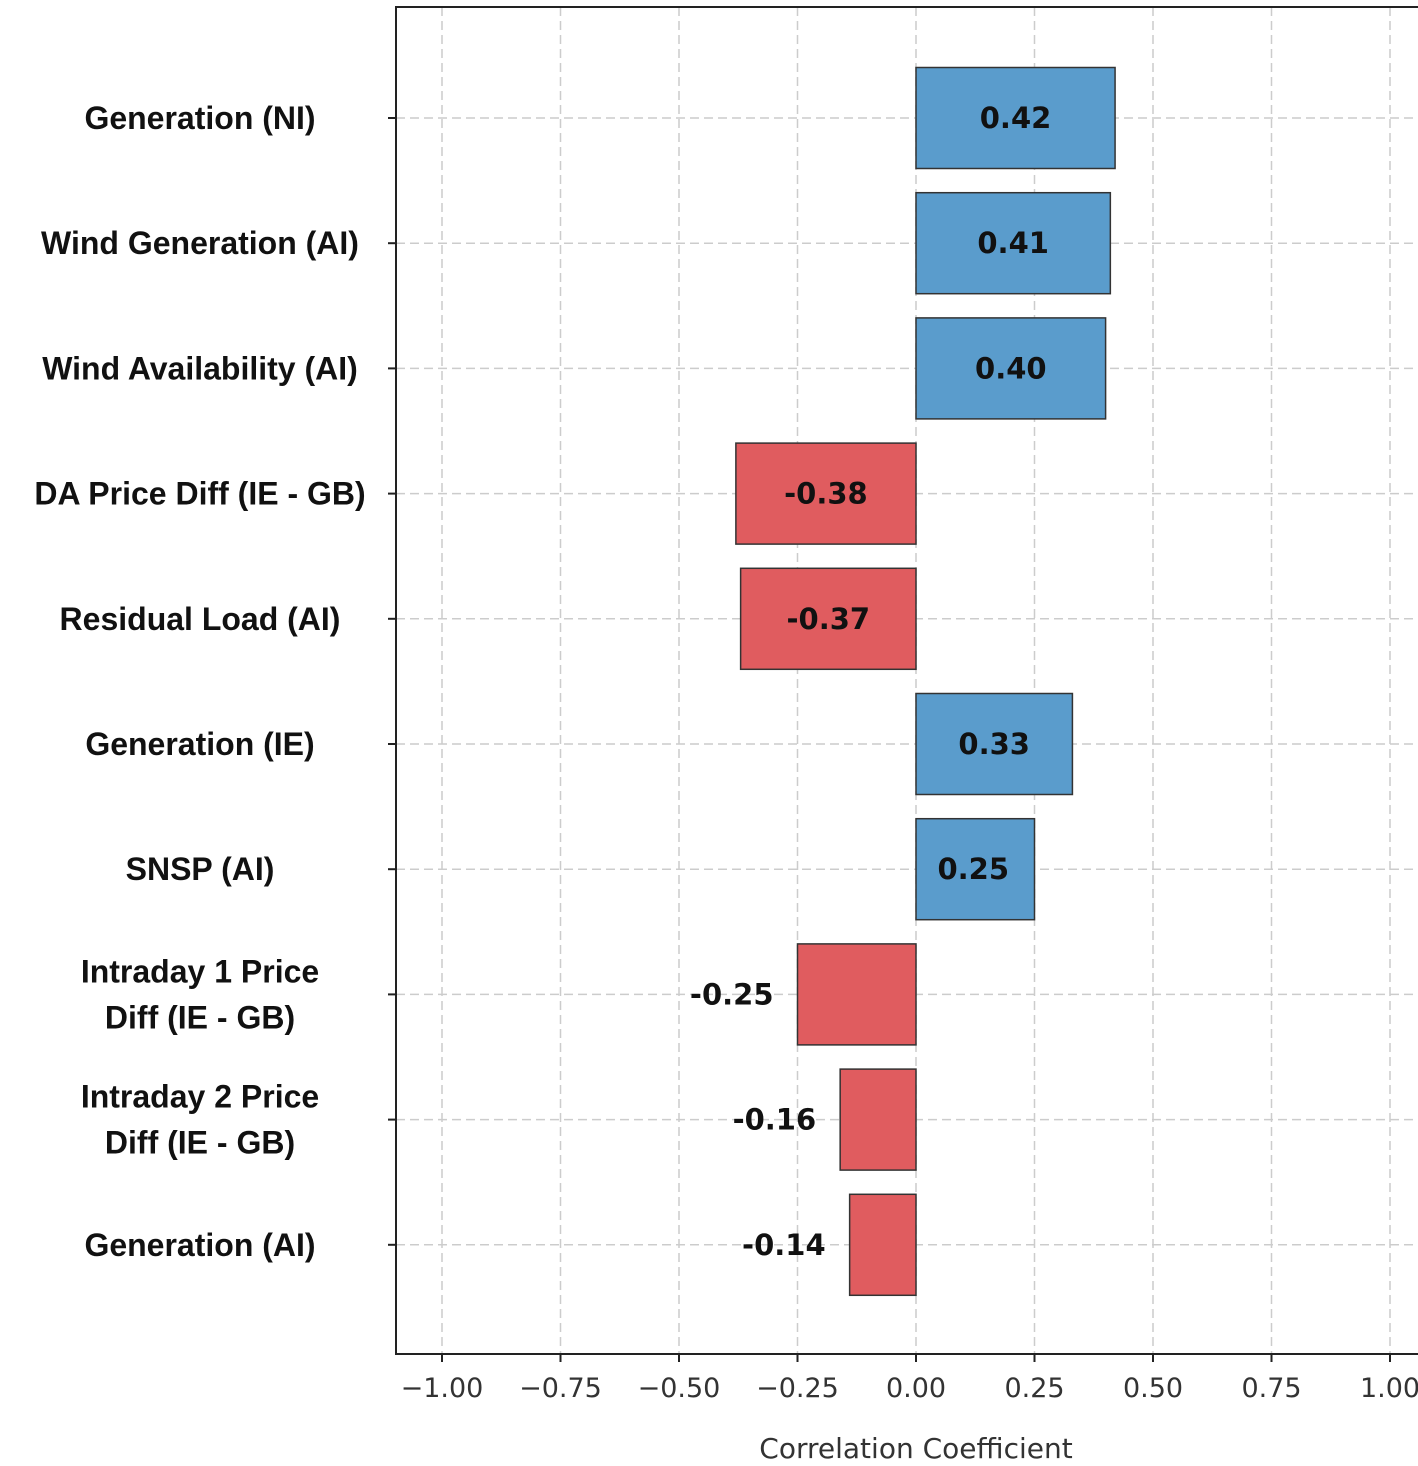  I want to click on category-label: SNSP (AI), so click(200, 869).